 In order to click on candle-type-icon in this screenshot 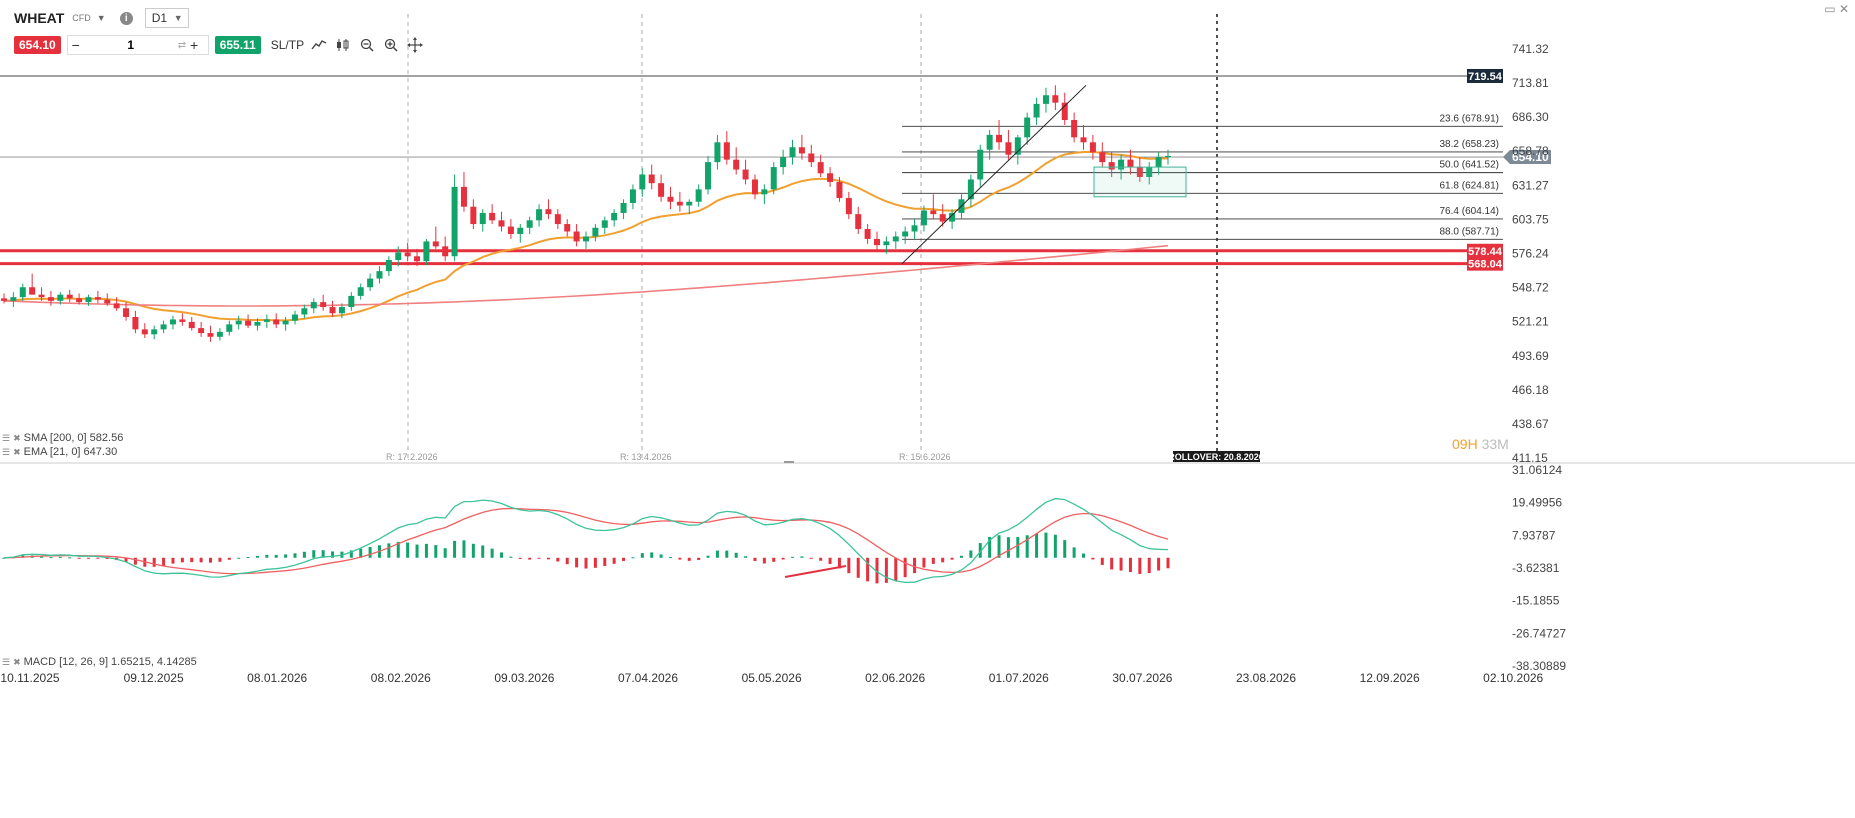, I will do `click(343, 45)`.